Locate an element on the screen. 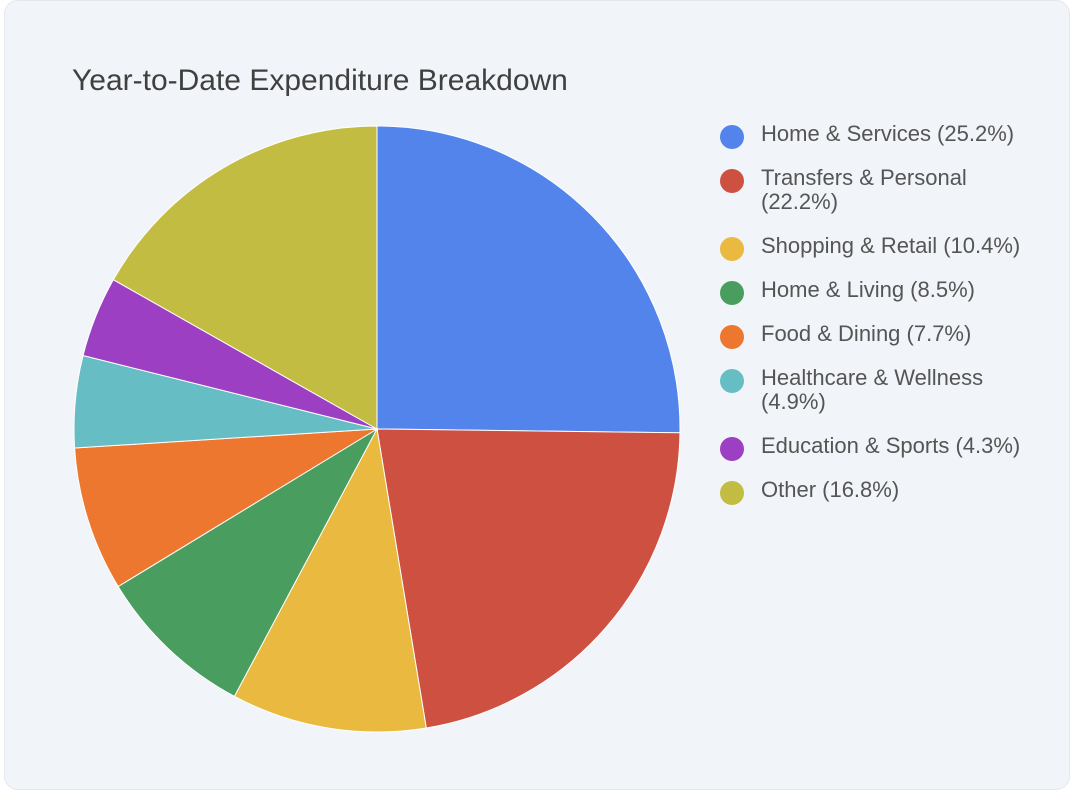  pie-slice-home-living is located at coordinates (248, 562).